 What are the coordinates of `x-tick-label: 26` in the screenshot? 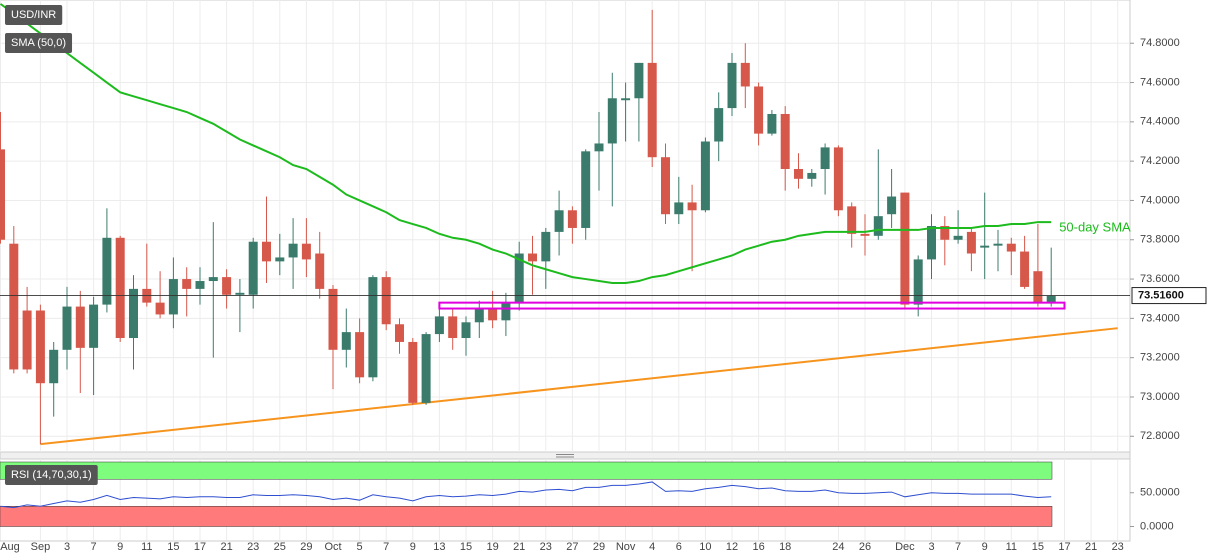 It's located at (865, 547).